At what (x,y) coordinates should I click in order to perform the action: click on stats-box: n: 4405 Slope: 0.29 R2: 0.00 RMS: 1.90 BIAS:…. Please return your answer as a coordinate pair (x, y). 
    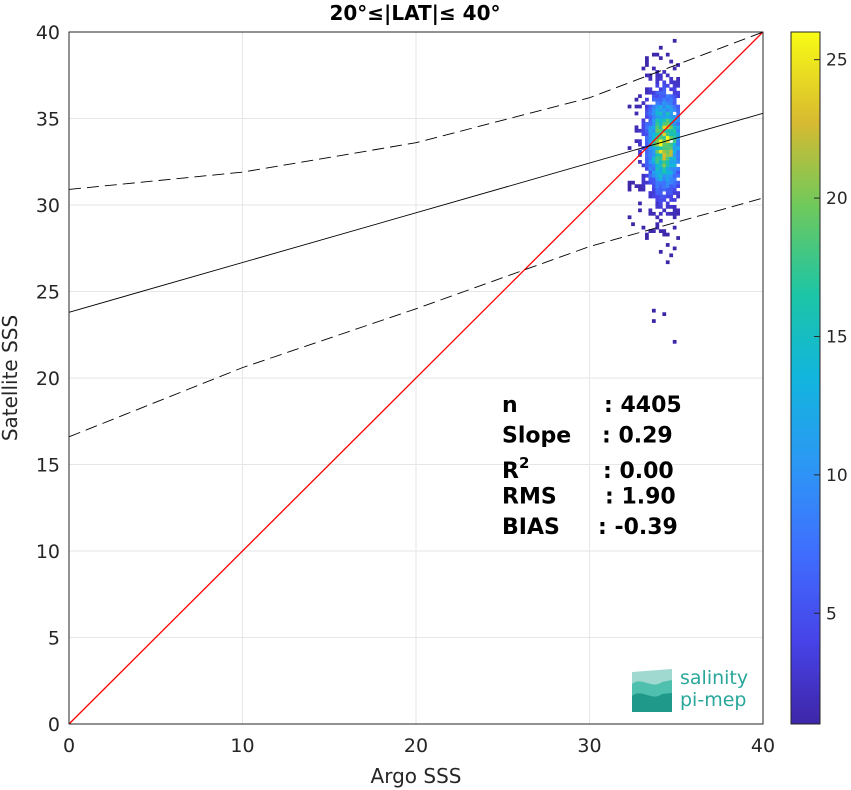
    Looking at the image, I should click on (592, 466).